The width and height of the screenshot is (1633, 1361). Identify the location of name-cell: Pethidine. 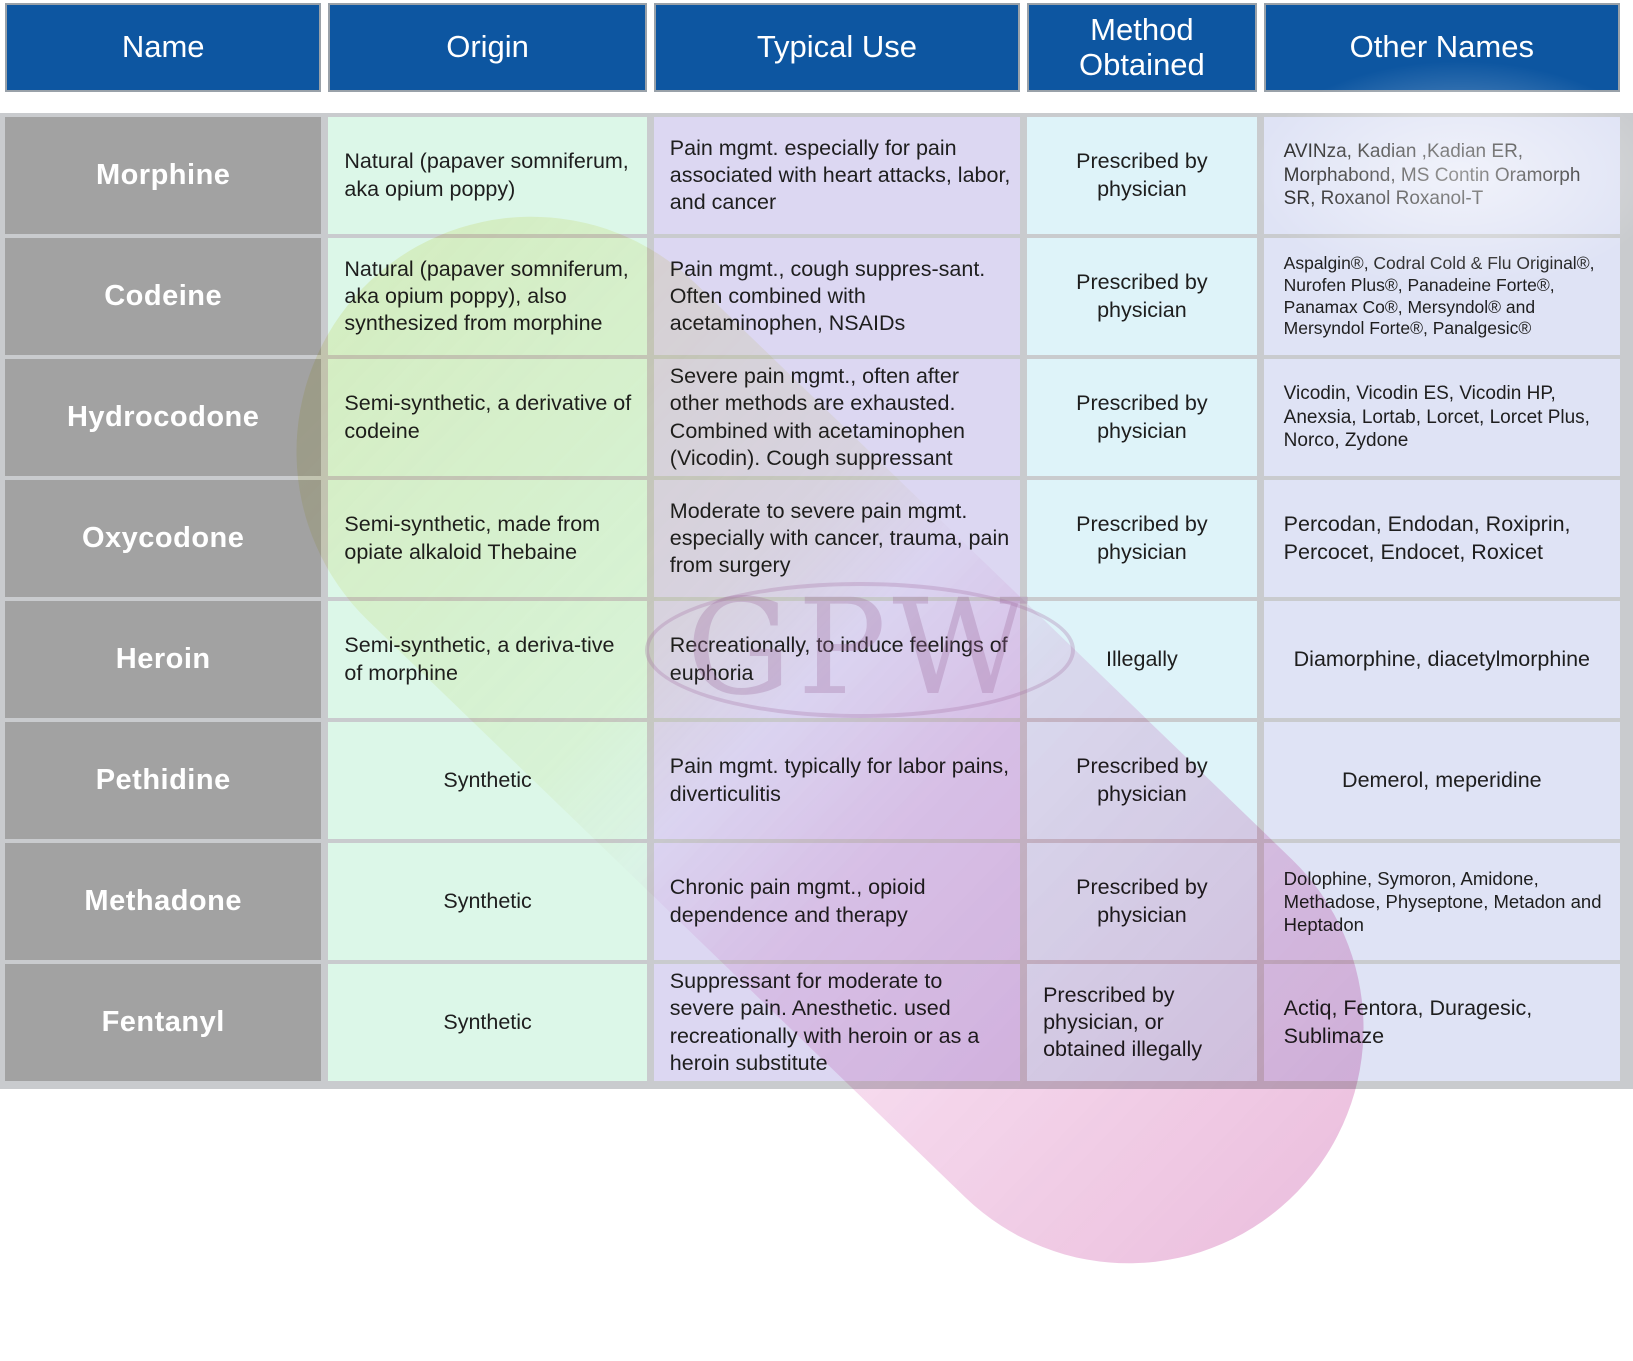
(163, 780).